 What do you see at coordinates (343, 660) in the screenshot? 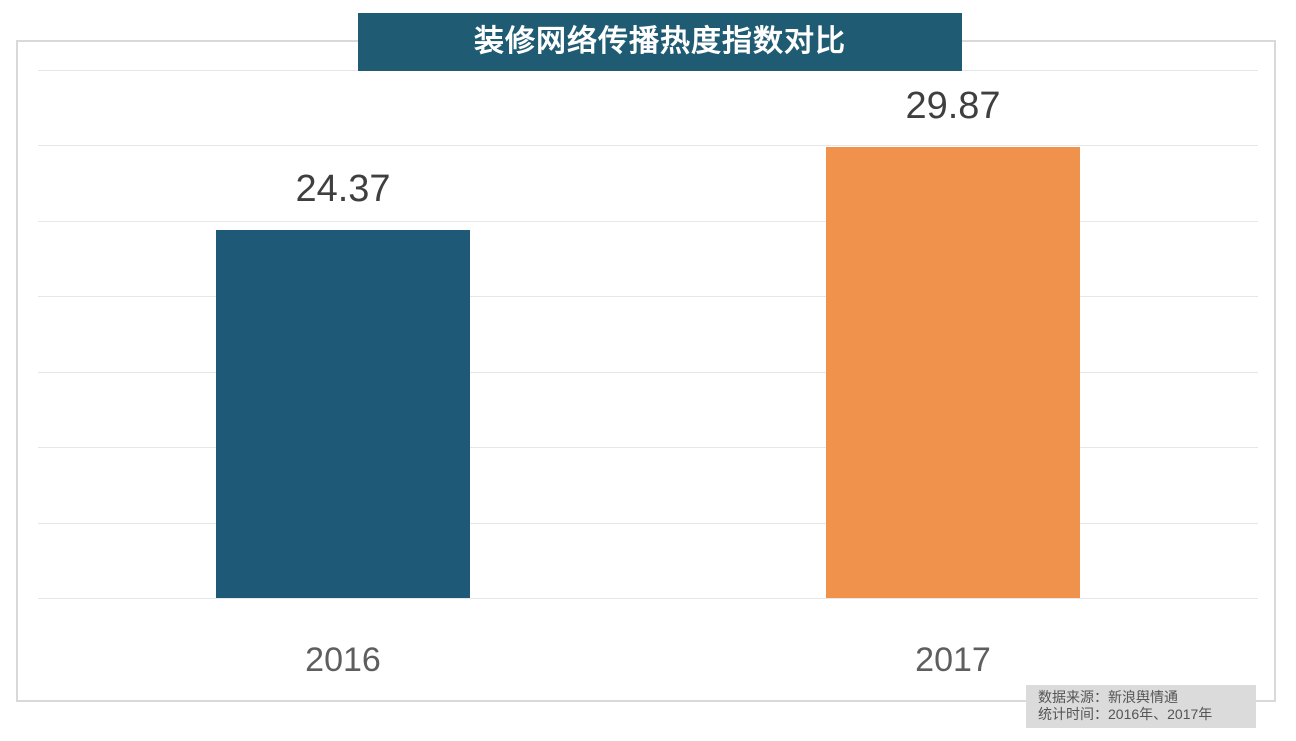
I see `x-axis-label-2016: 2016` at bounding box center [343, 660].